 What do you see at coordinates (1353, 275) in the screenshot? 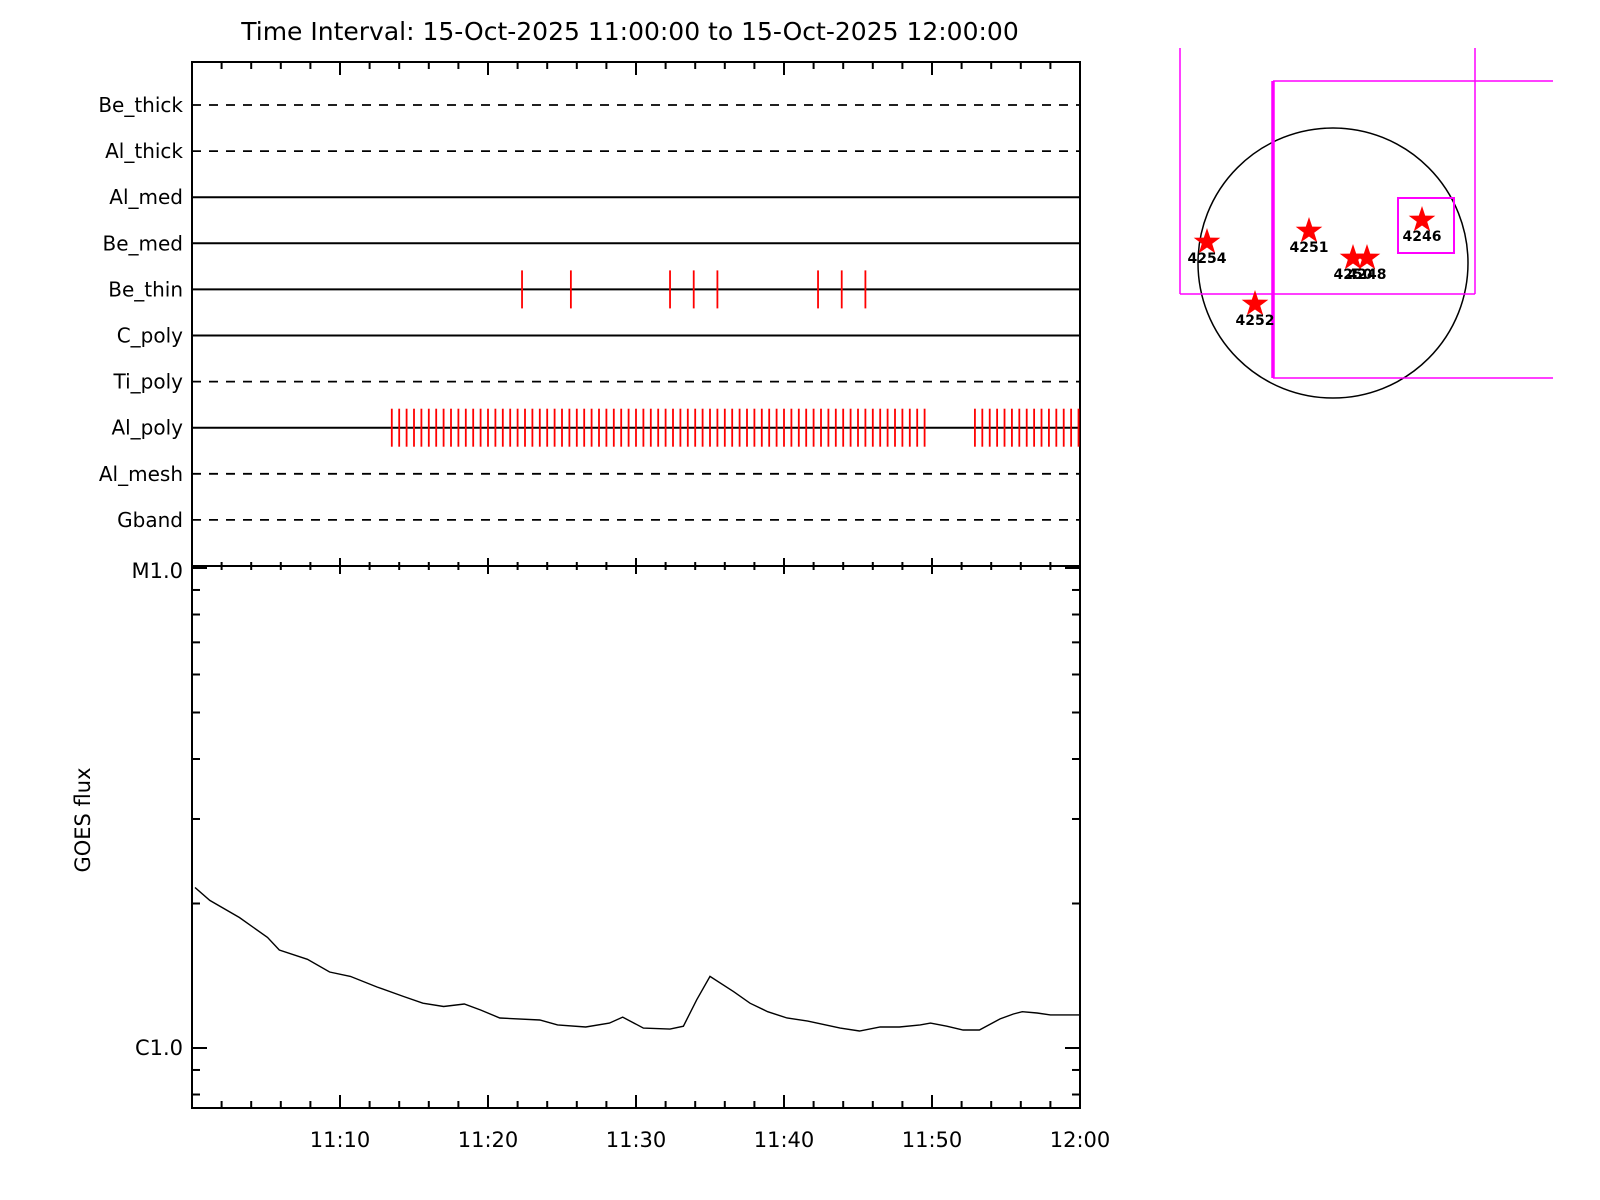
I see `active-region-label-4250: 4250` at bounding box center [1353, 275].